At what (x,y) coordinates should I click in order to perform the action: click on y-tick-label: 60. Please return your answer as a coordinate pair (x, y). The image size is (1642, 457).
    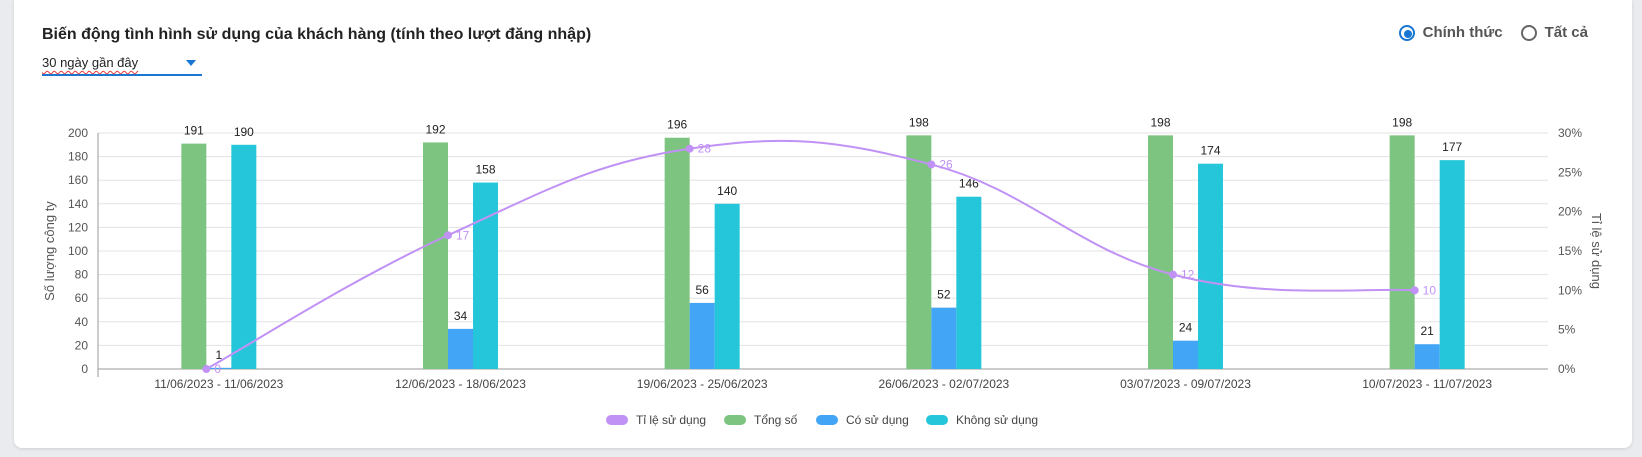
    Looking at the image, I should click on (82, 298).